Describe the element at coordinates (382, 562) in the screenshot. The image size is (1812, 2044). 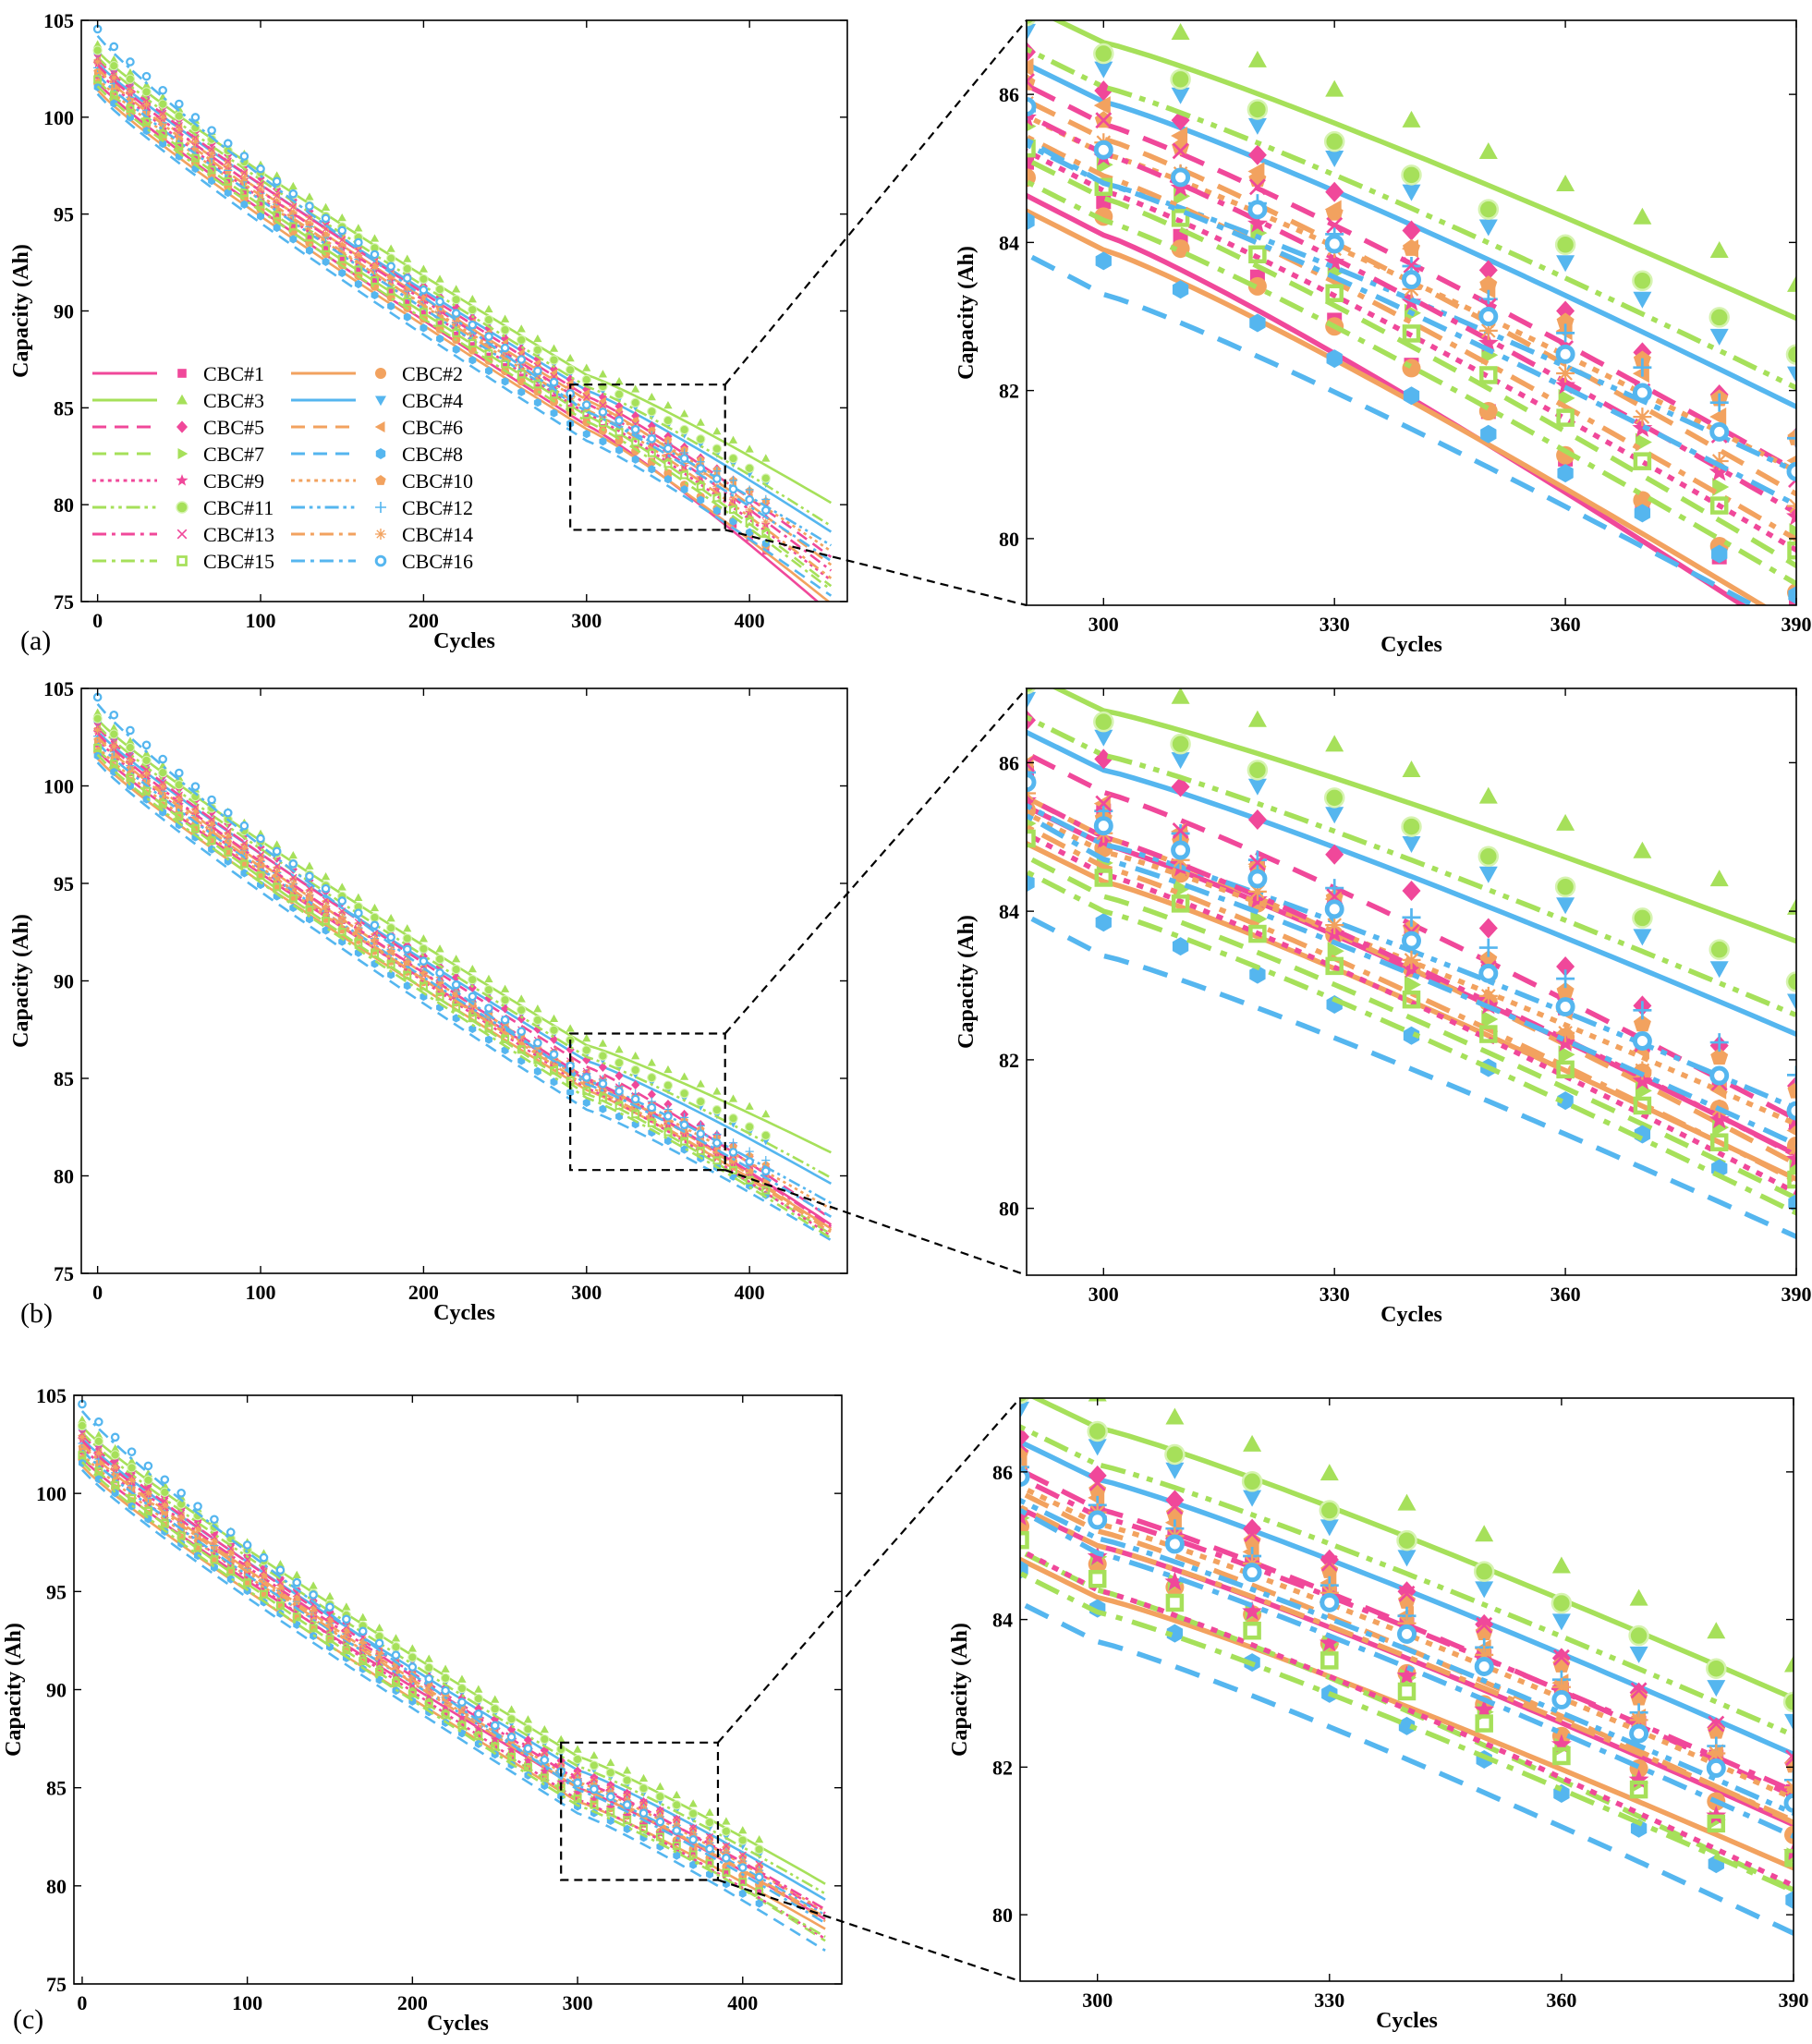
I see `legend-item: CBC#16` at that location.